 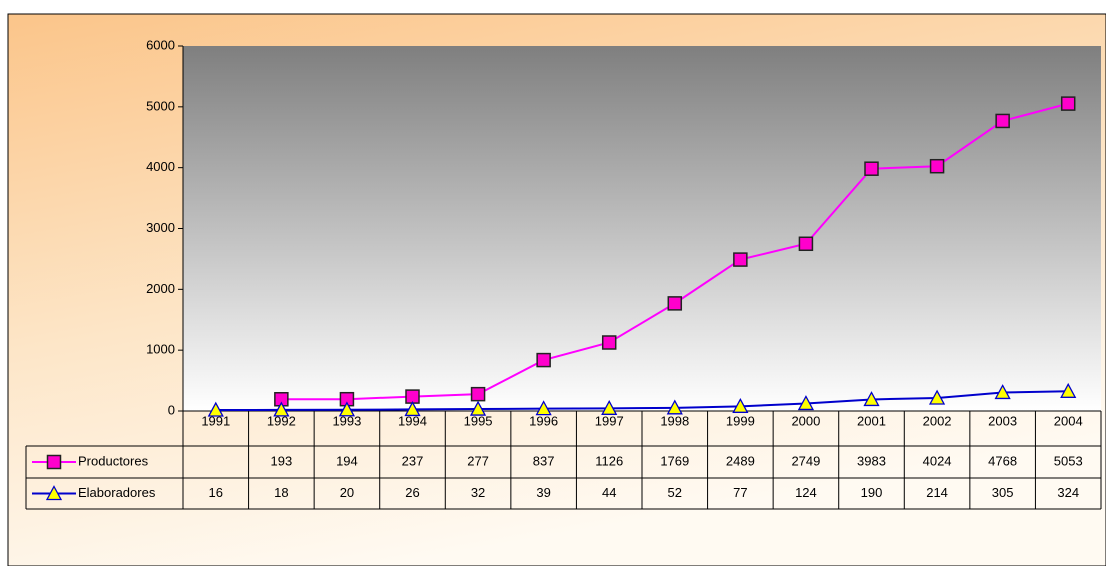 I want to click on x-tick-label: 1991, so click(x=215, y=420).